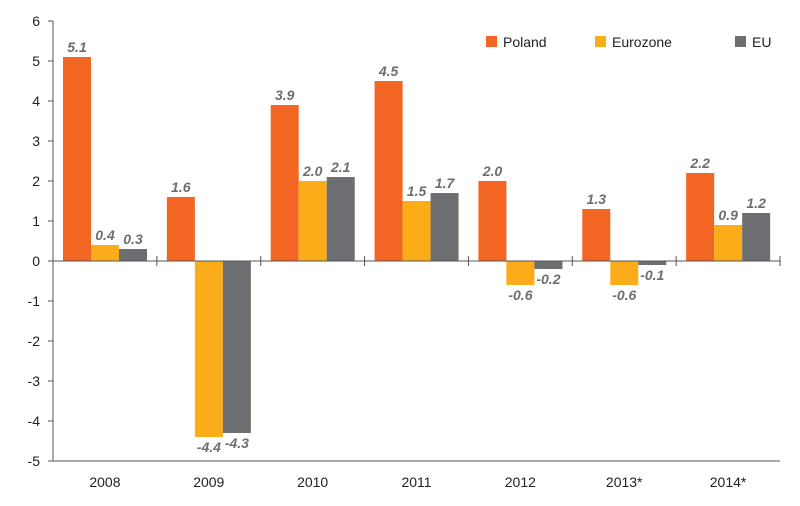 The height and width of the screenshot is (506, 800). What do you see at coordinates (34, 421) in the screenshot?
I see `y-tick-label: -4` at bounding box center [34, 421].